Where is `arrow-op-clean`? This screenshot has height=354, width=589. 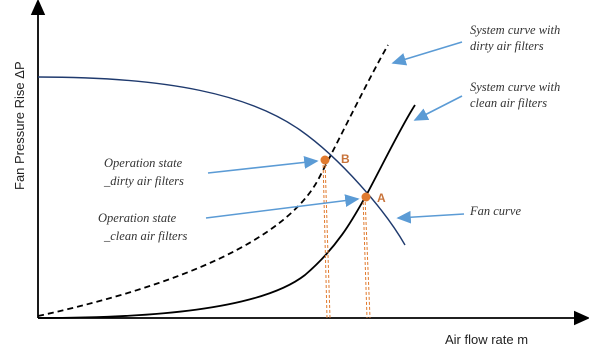
arrow-op-clean is located at coordinates (282, 206).